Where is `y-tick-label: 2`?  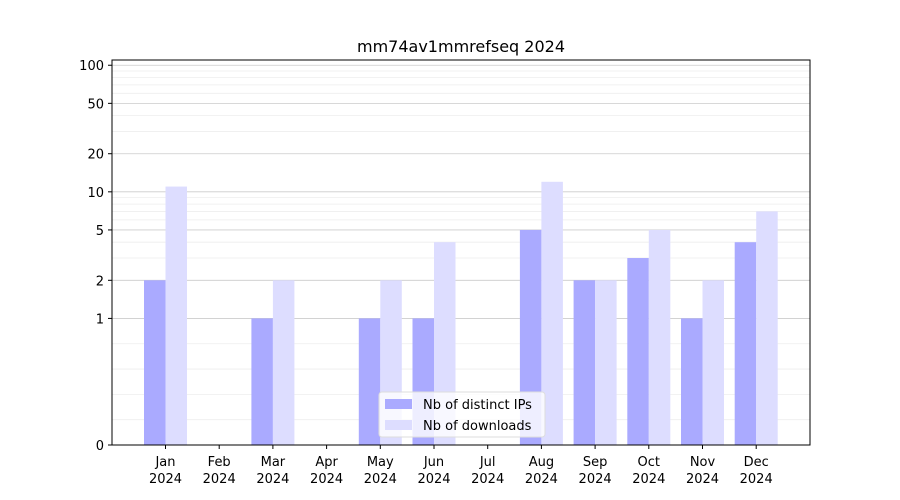 y-tick-label: 2 is located at coordinates (100, 281).